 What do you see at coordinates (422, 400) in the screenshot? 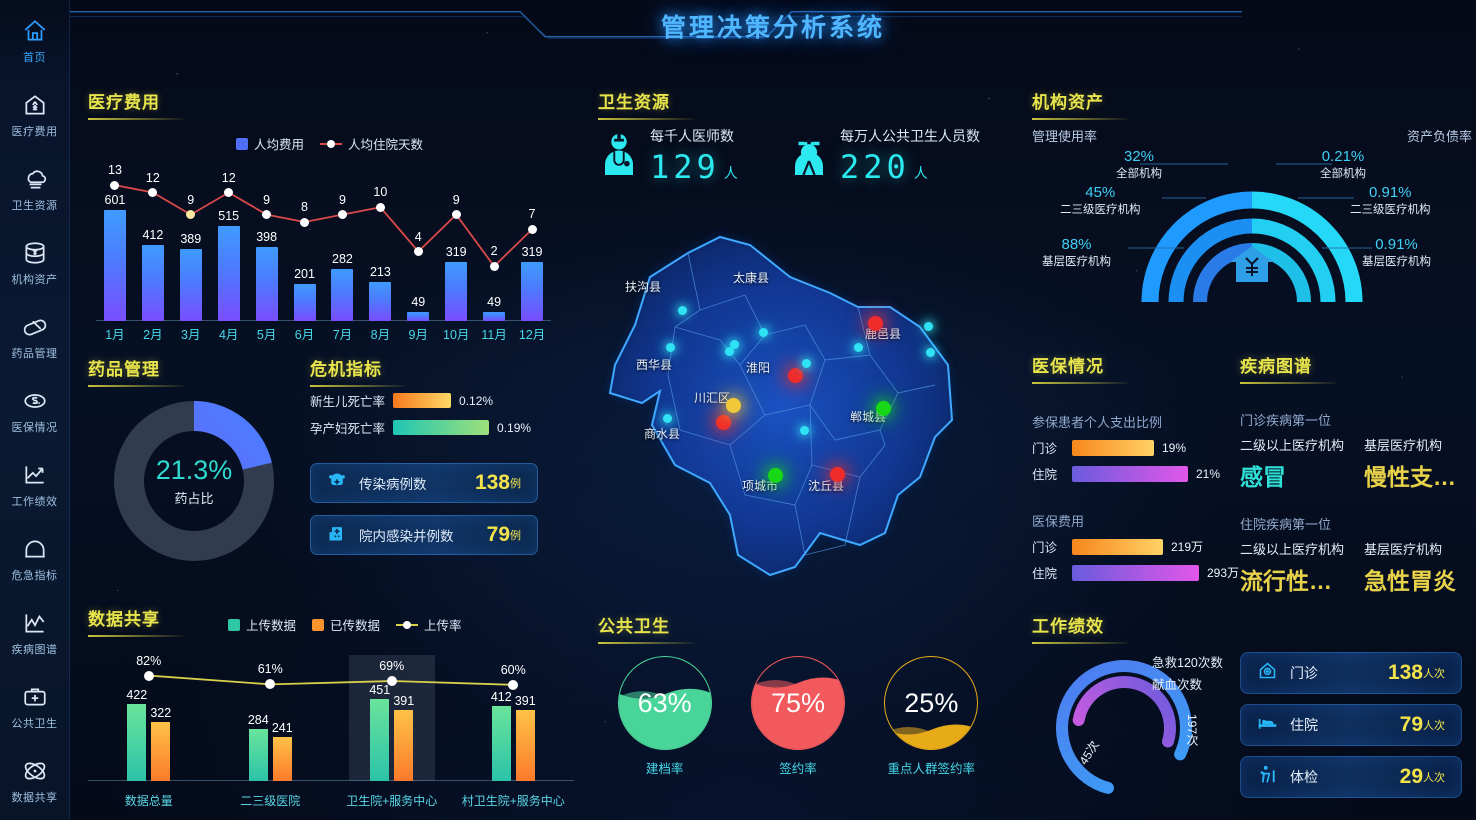
I see `crisis-bar-fill` at bounding box center [422, 400].